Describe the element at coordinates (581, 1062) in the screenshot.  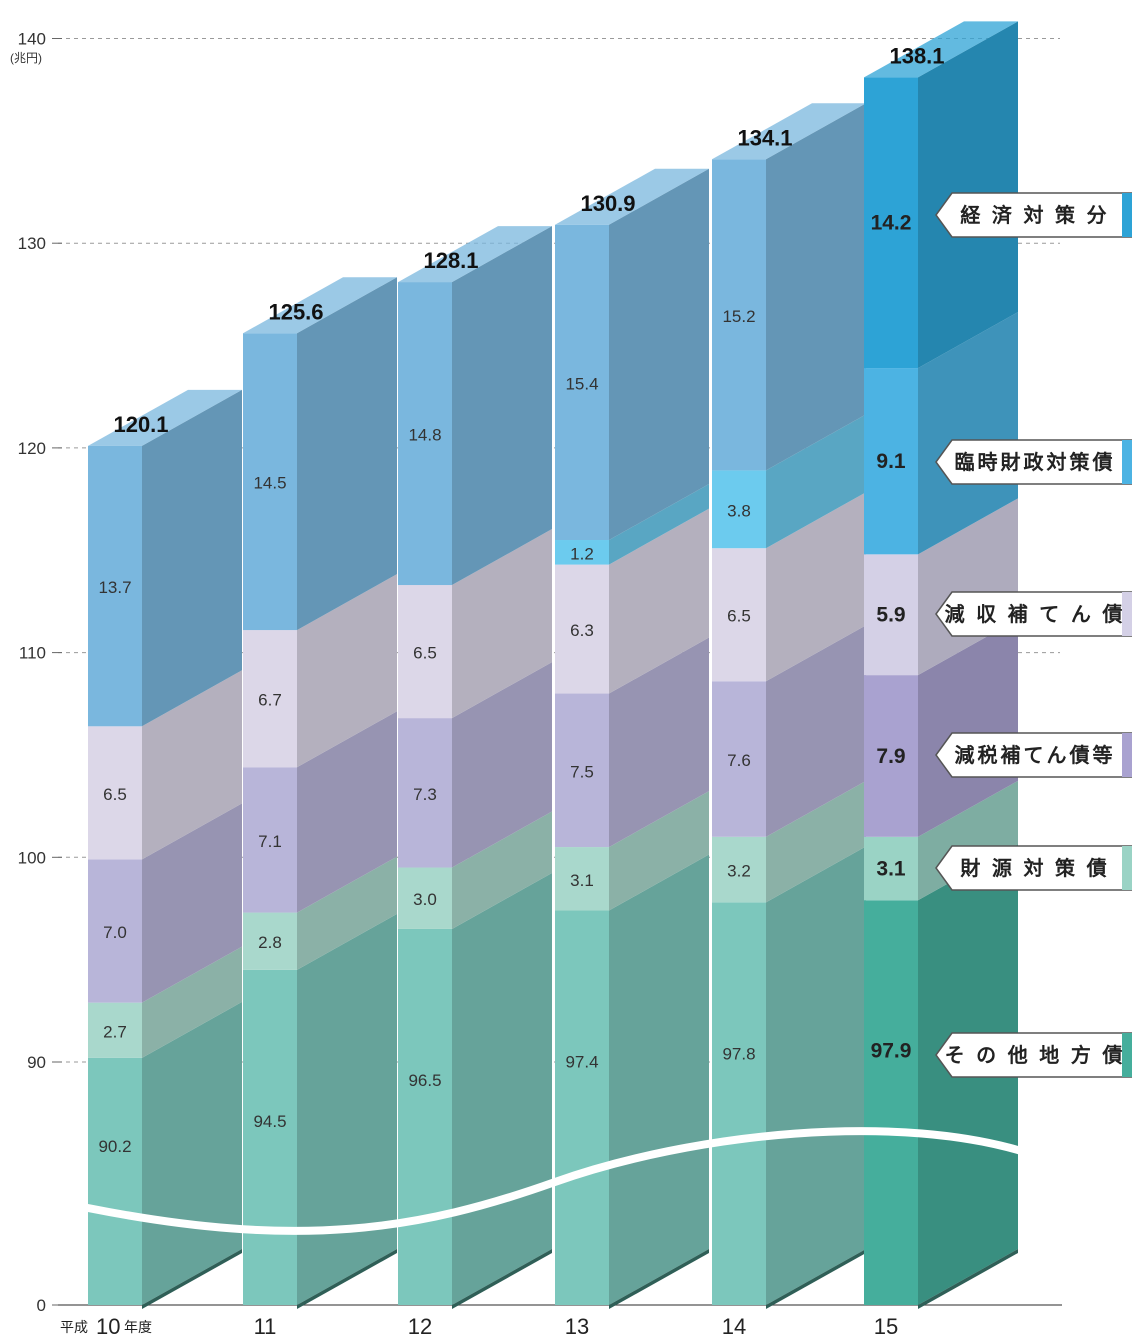
I see `segment-value-label: 97.4` at that location.